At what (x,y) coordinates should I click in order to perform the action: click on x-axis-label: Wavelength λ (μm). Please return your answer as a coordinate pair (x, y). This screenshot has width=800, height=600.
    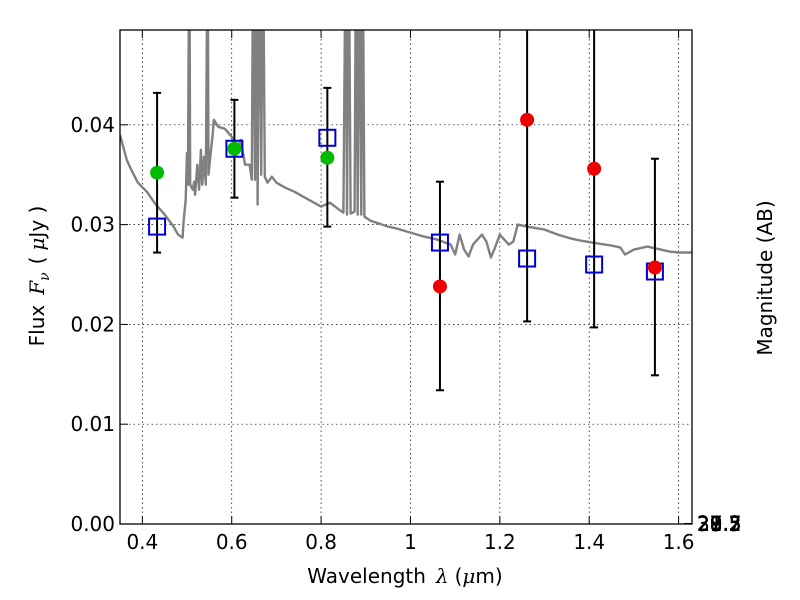
    Looking at the image, I should click on (404, 576).